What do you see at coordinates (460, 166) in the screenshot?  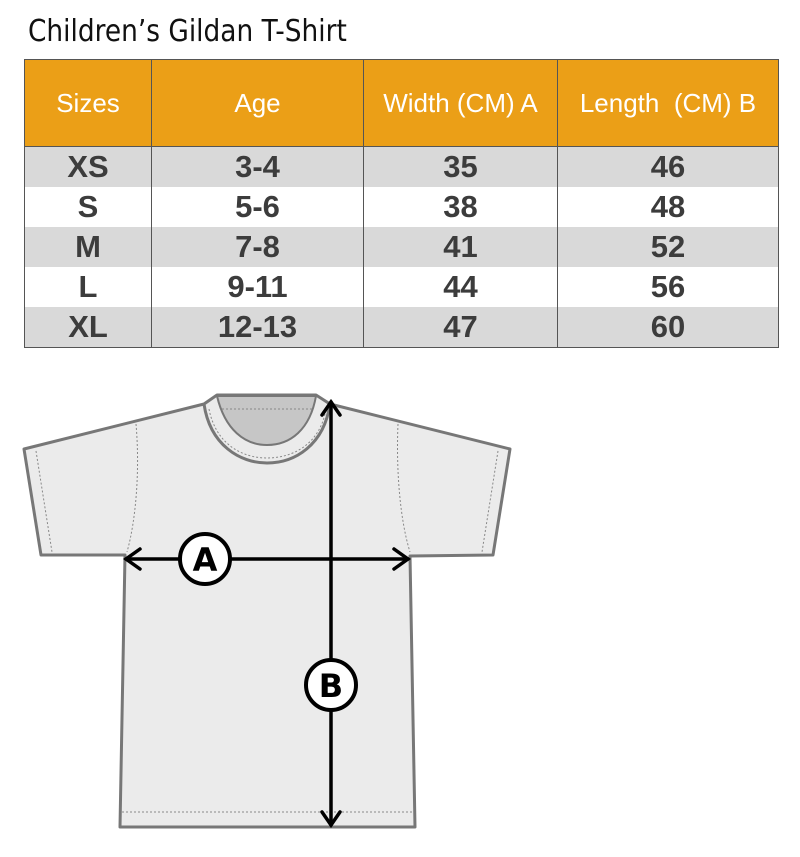 I see `cell-width: 35` at bounding box center [460, 166].